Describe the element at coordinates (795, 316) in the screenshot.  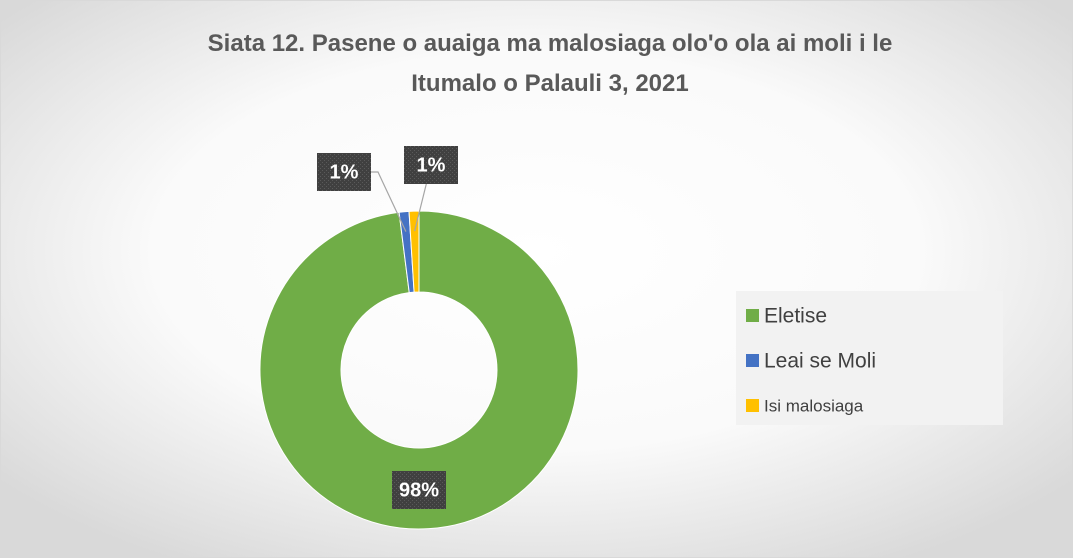
I see `legend-label: Eletise` at that location.